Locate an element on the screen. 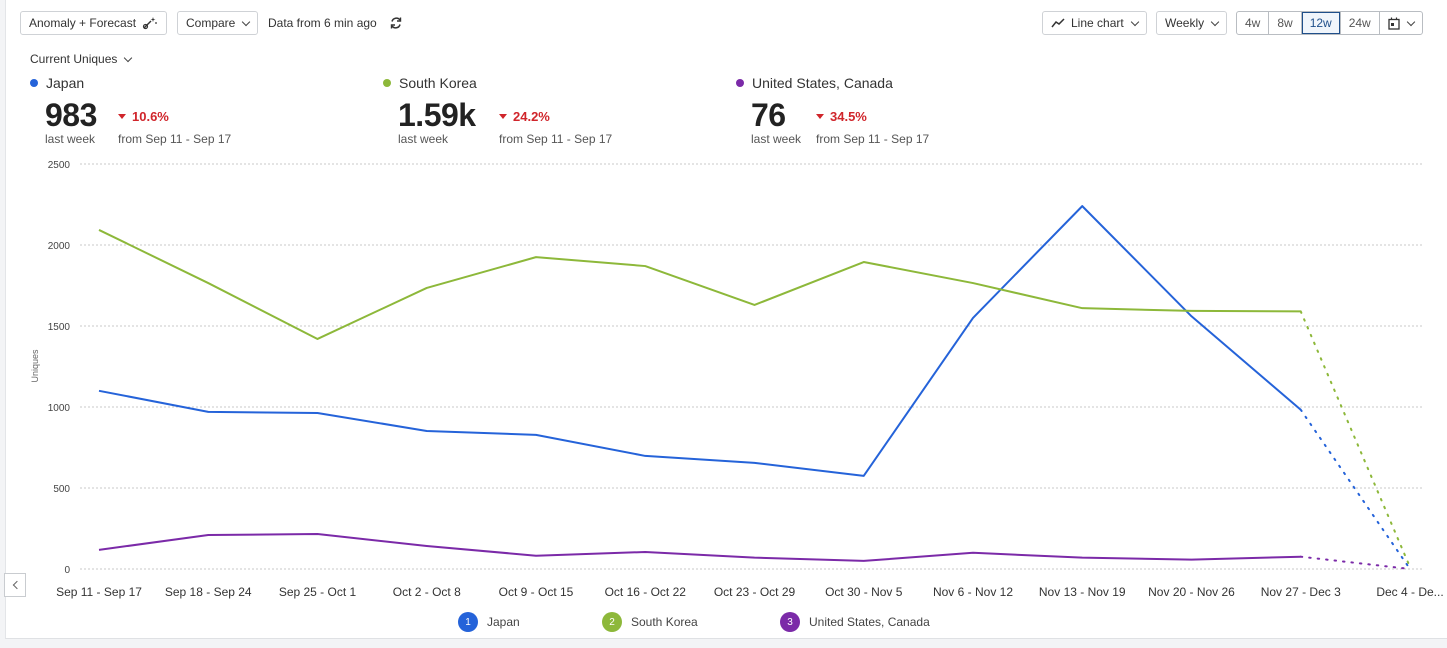  legend-label: Japan is located at coordinates (503, 622).